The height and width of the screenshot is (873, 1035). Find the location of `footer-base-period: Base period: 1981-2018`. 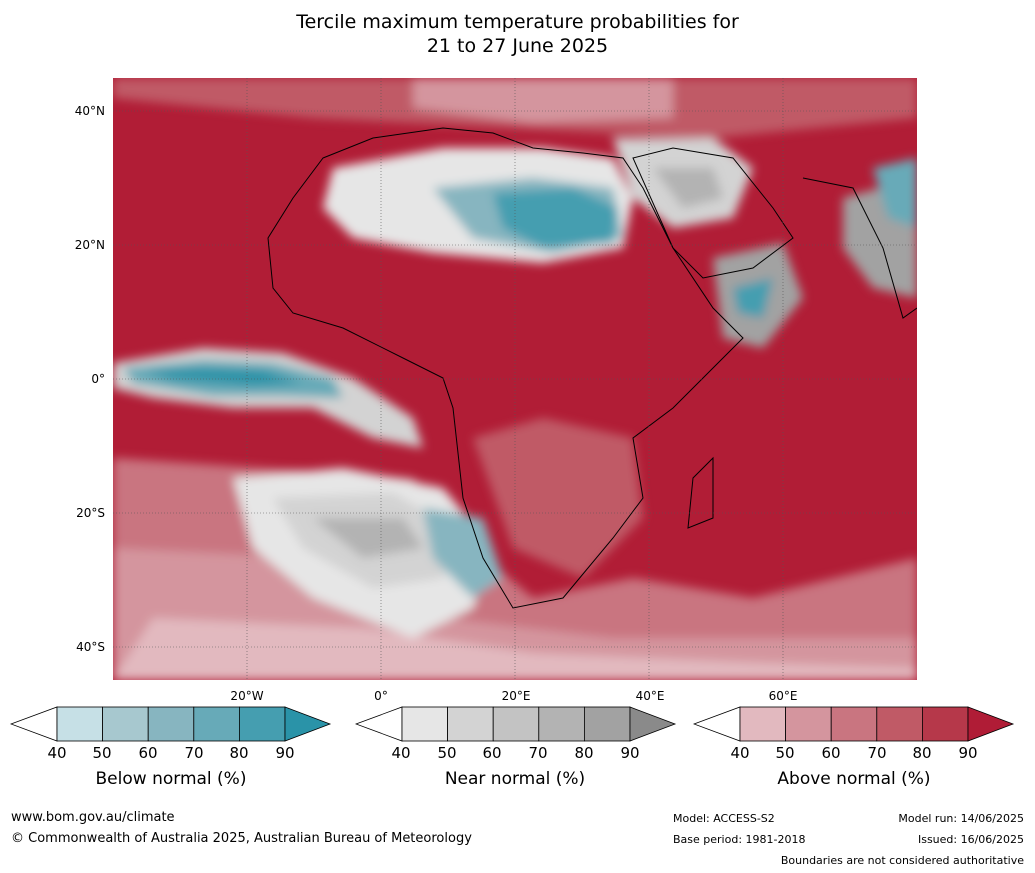

footer-base-period: Base period: 1981-2018 is located at coordinates (739, 839).